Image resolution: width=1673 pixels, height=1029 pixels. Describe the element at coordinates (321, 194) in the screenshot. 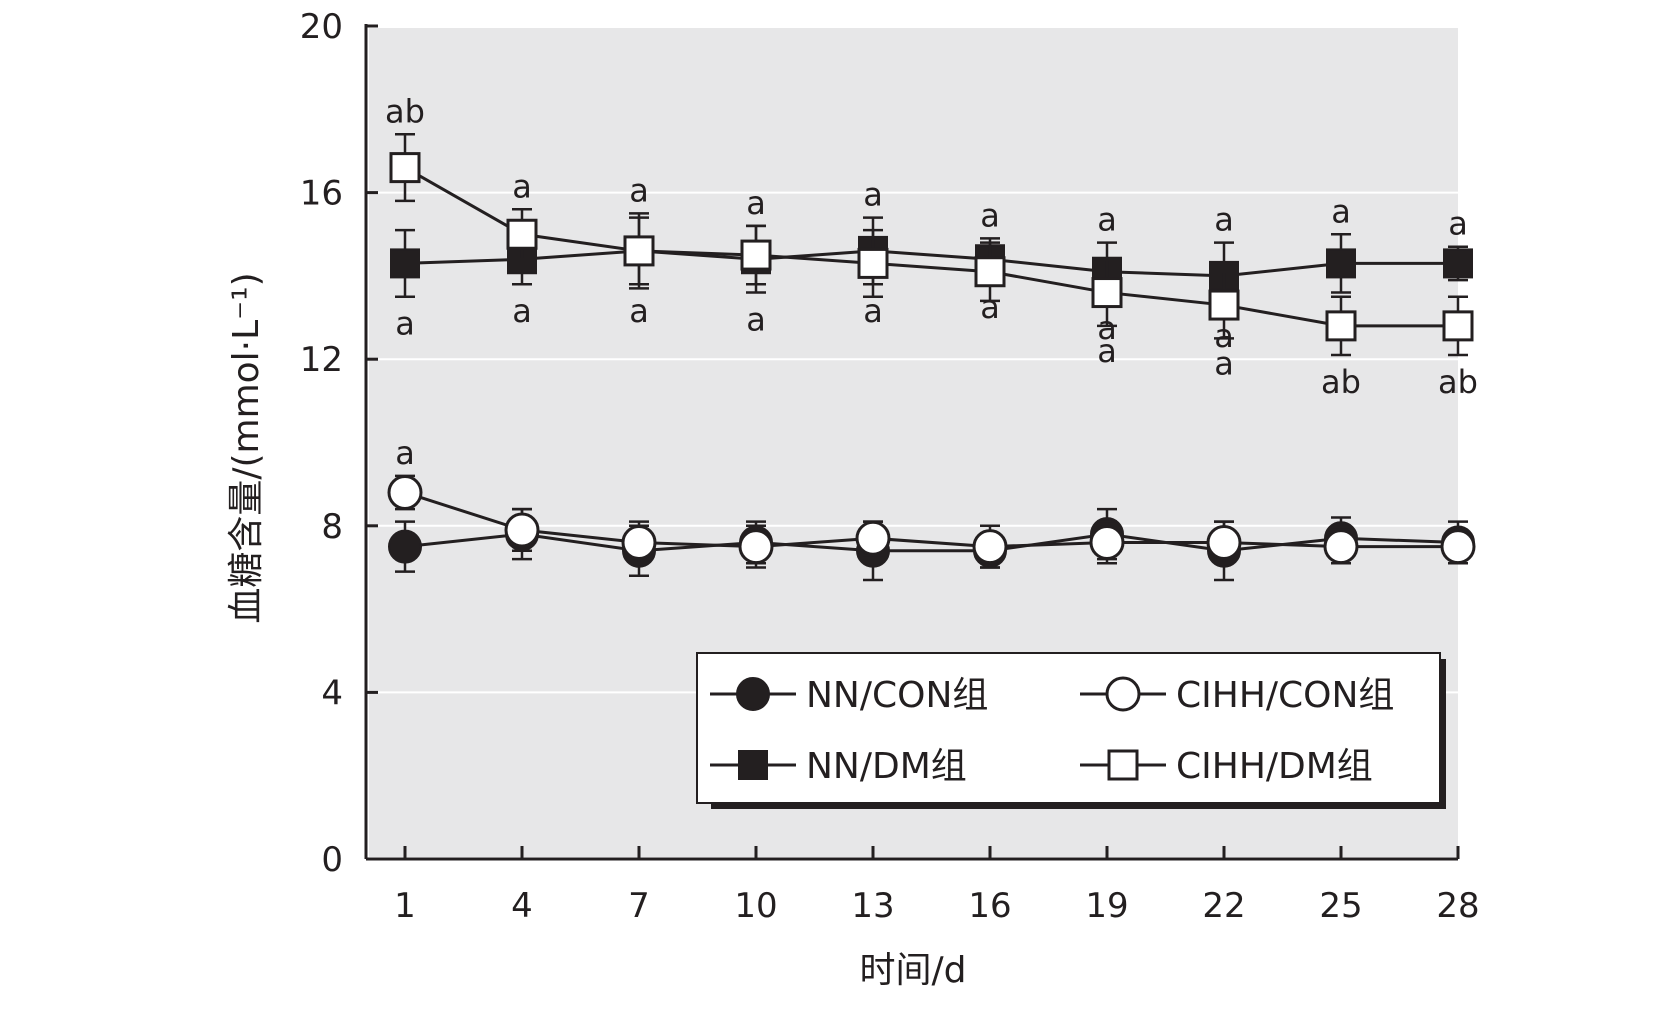

I see `y-tick-label: 16` at that location.